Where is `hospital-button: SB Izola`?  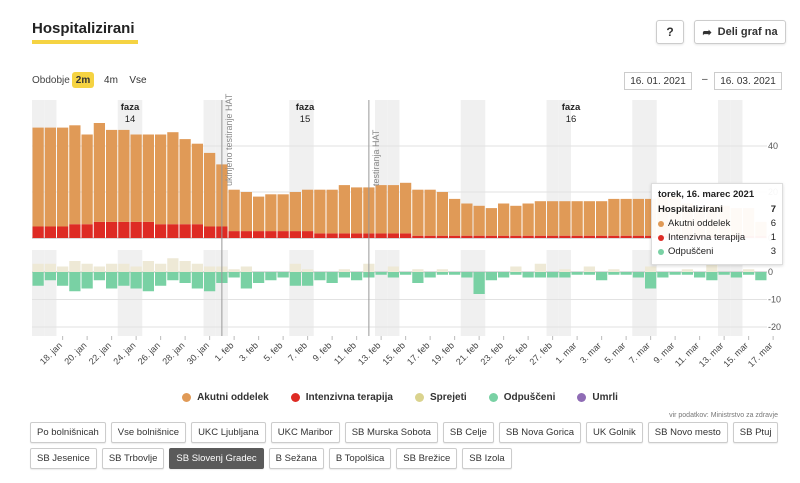 hospital-button: SB Izola is located at coordinates (487, 458).